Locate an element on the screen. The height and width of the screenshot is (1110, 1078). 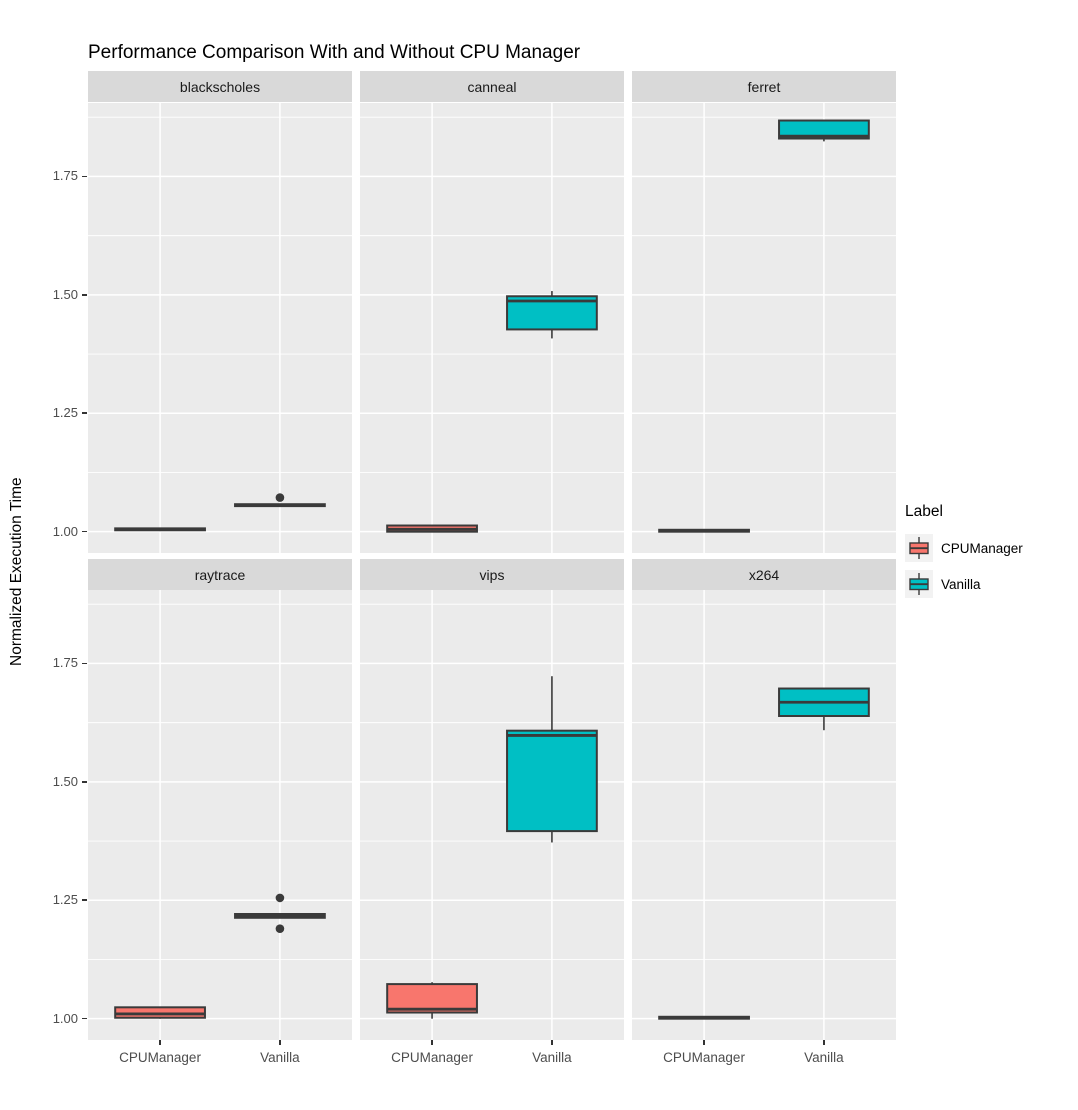
facet-panel-x264 is located at coordinates (764, 815).